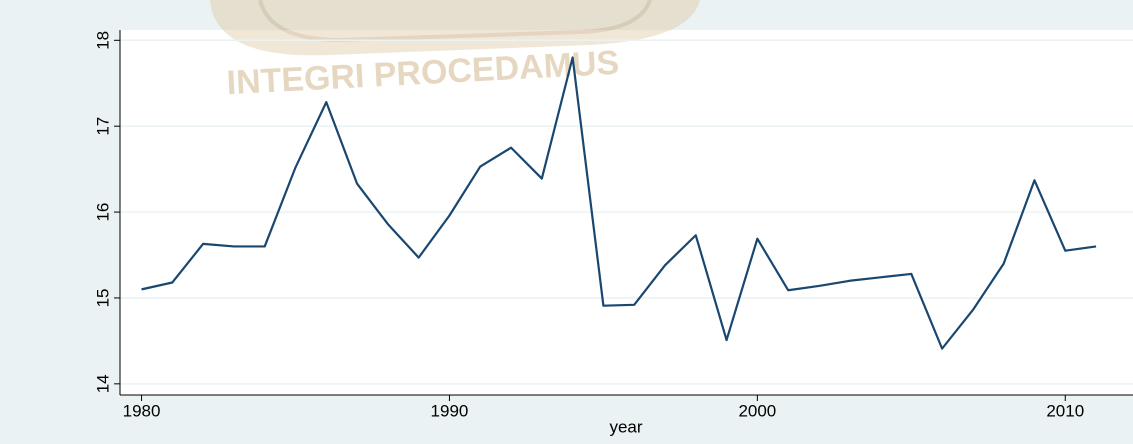 The height and width of the screenshot is (444, 1133). Describe the element at coordinates (142, 410) in the screenshot. I see `x-tick-label: 1980` at that location.